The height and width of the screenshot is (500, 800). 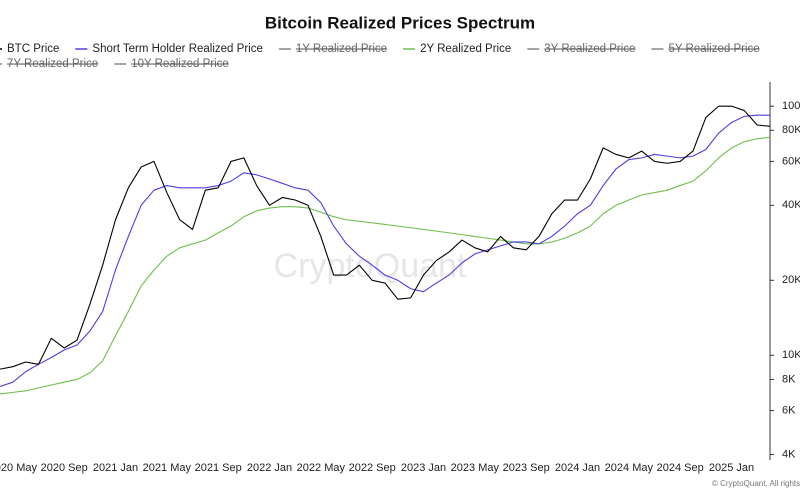 What do you see at coordinates (372, 468) in the screenshot?
I see `x-tick-label: 2022 Sep` at bounding box center [372, 468].